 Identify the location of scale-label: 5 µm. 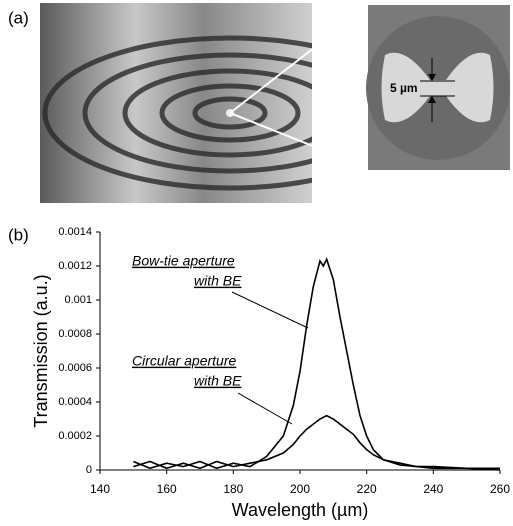
(404, 88).